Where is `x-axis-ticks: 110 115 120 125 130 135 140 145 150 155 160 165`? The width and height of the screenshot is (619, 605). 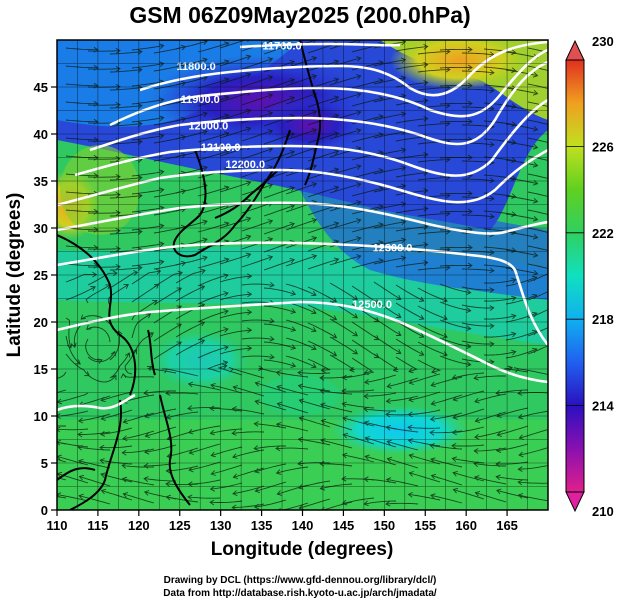 x-axis-ticks: 110 115 120 125 130 135 140 145 150 155 160 165 is located at coordinates (282, 521).